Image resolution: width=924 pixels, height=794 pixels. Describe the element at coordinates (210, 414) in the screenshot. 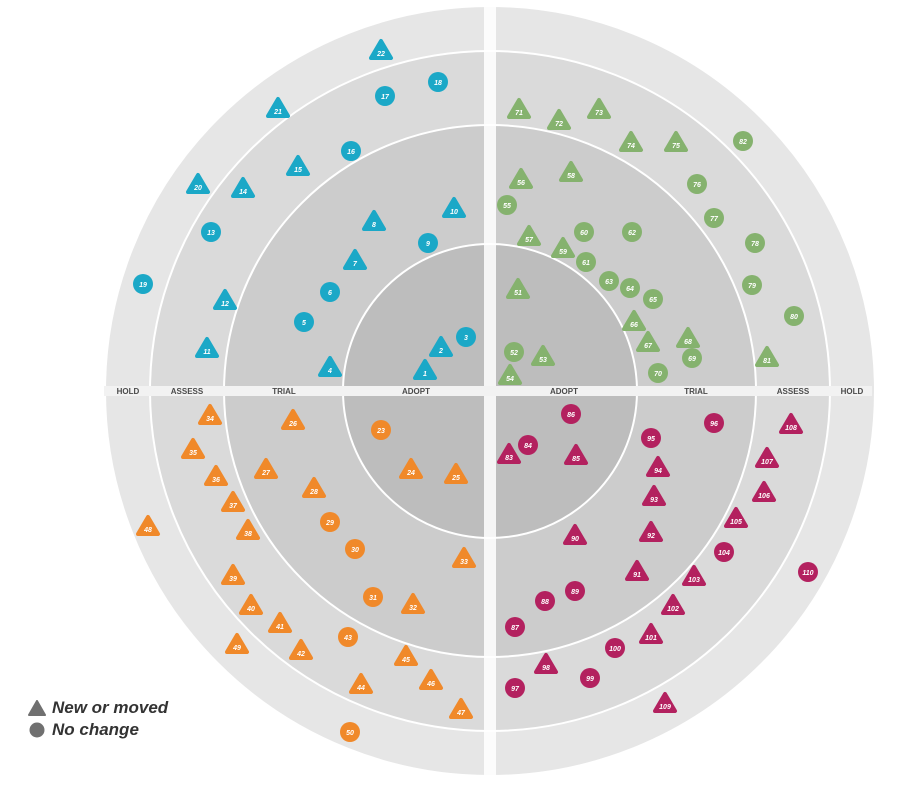

I see `blip-34: 34` at that location.